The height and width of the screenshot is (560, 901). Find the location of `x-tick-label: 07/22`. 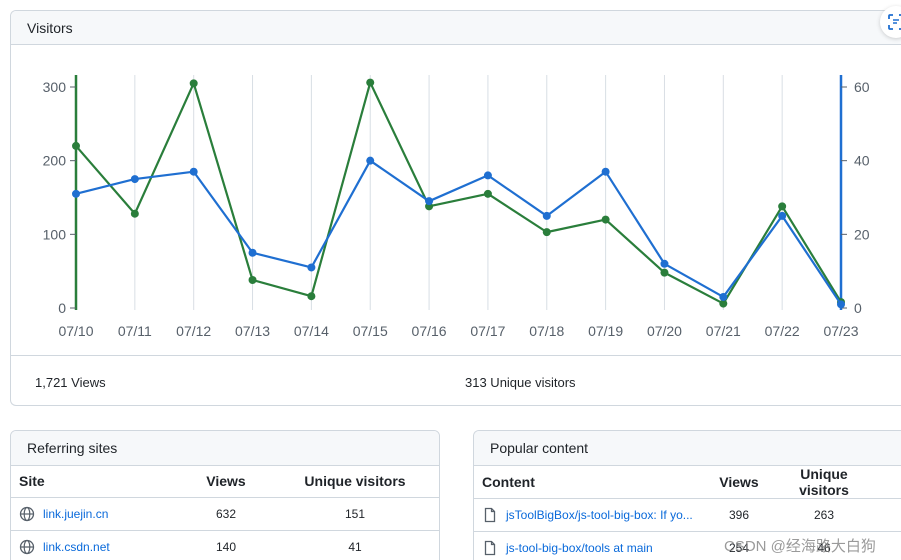

x-tick-label: 07/22 is located at coordinates (782, 331).